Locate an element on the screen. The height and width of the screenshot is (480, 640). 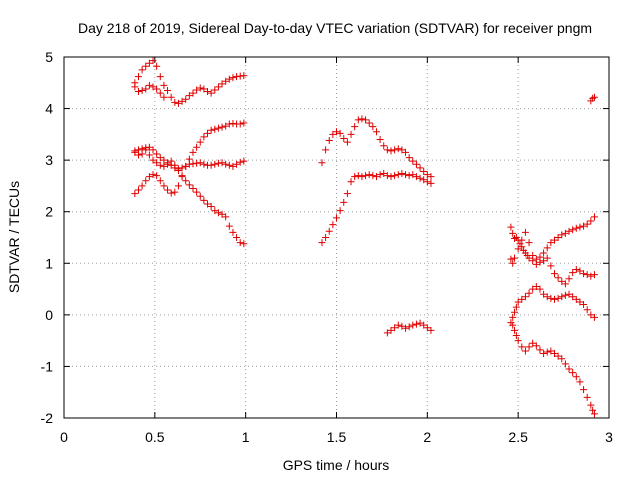
x-tick-label: 3 is located at coordinates (609, 437).